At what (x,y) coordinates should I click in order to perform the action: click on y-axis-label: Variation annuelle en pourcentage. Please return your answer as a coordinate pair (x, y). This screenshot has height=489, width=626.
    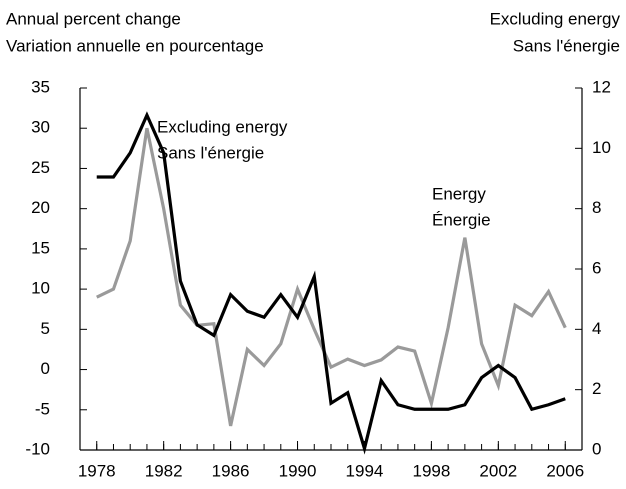
    Looking at the image, I should click on (135, 45).